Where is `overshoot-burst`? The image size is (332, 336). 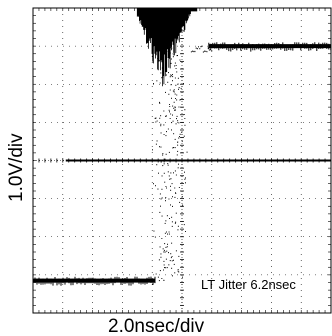 overshoot-burst is located at coordinates (167, 47).